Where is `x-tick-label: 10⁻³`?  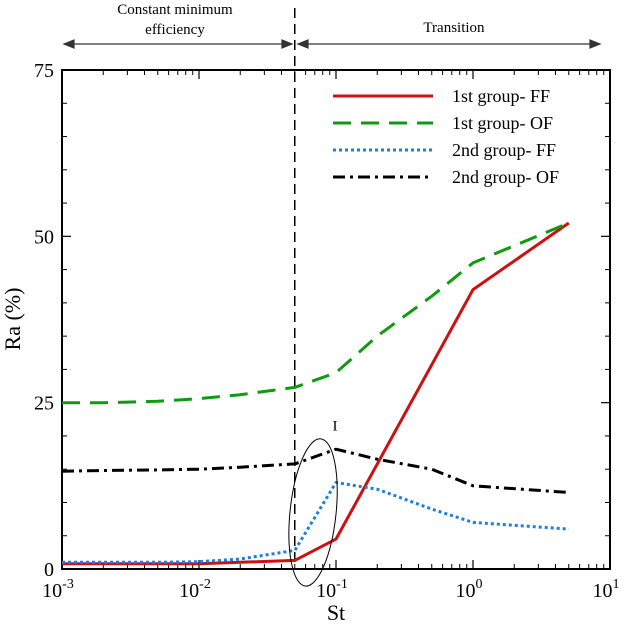 x-tick-label: 10⁻³ is located at coordinates (58, 589).